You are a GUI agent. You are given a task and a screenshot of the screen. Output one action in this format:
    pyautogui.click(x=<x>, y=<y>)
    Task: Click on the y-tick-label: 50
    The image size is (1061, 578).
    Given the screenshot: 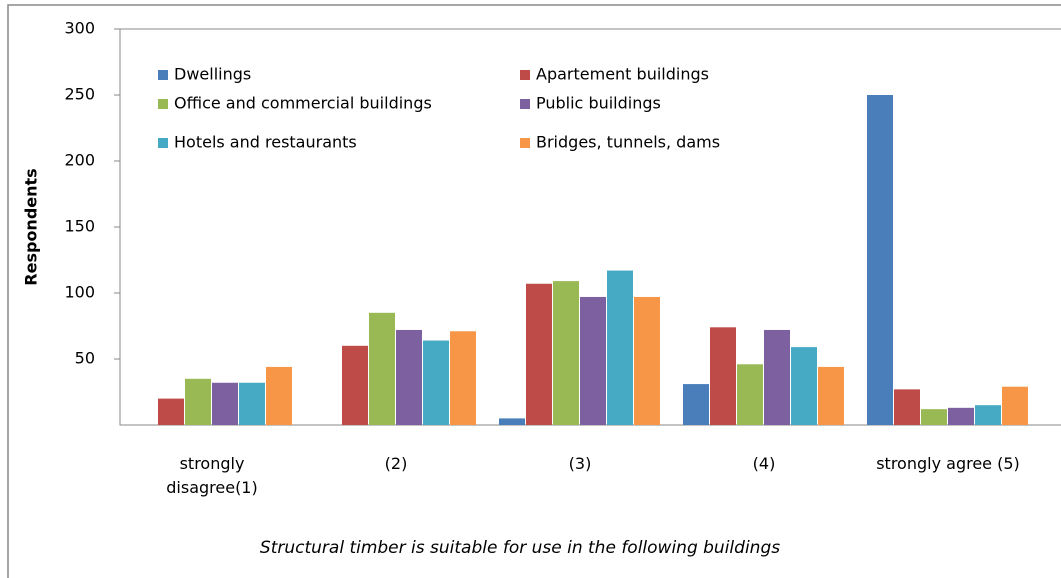 What is the action you would take?
    pyautogui.click(x=85, y=358)
    